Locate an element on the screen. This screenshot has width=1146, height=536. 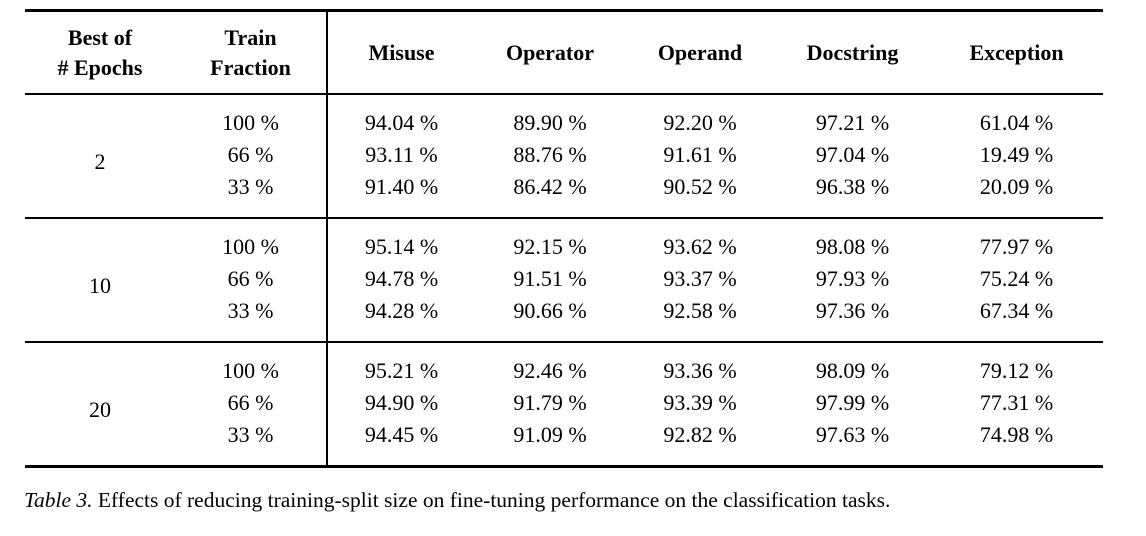
header-operator: Operator is located at coordinates (550, 52).